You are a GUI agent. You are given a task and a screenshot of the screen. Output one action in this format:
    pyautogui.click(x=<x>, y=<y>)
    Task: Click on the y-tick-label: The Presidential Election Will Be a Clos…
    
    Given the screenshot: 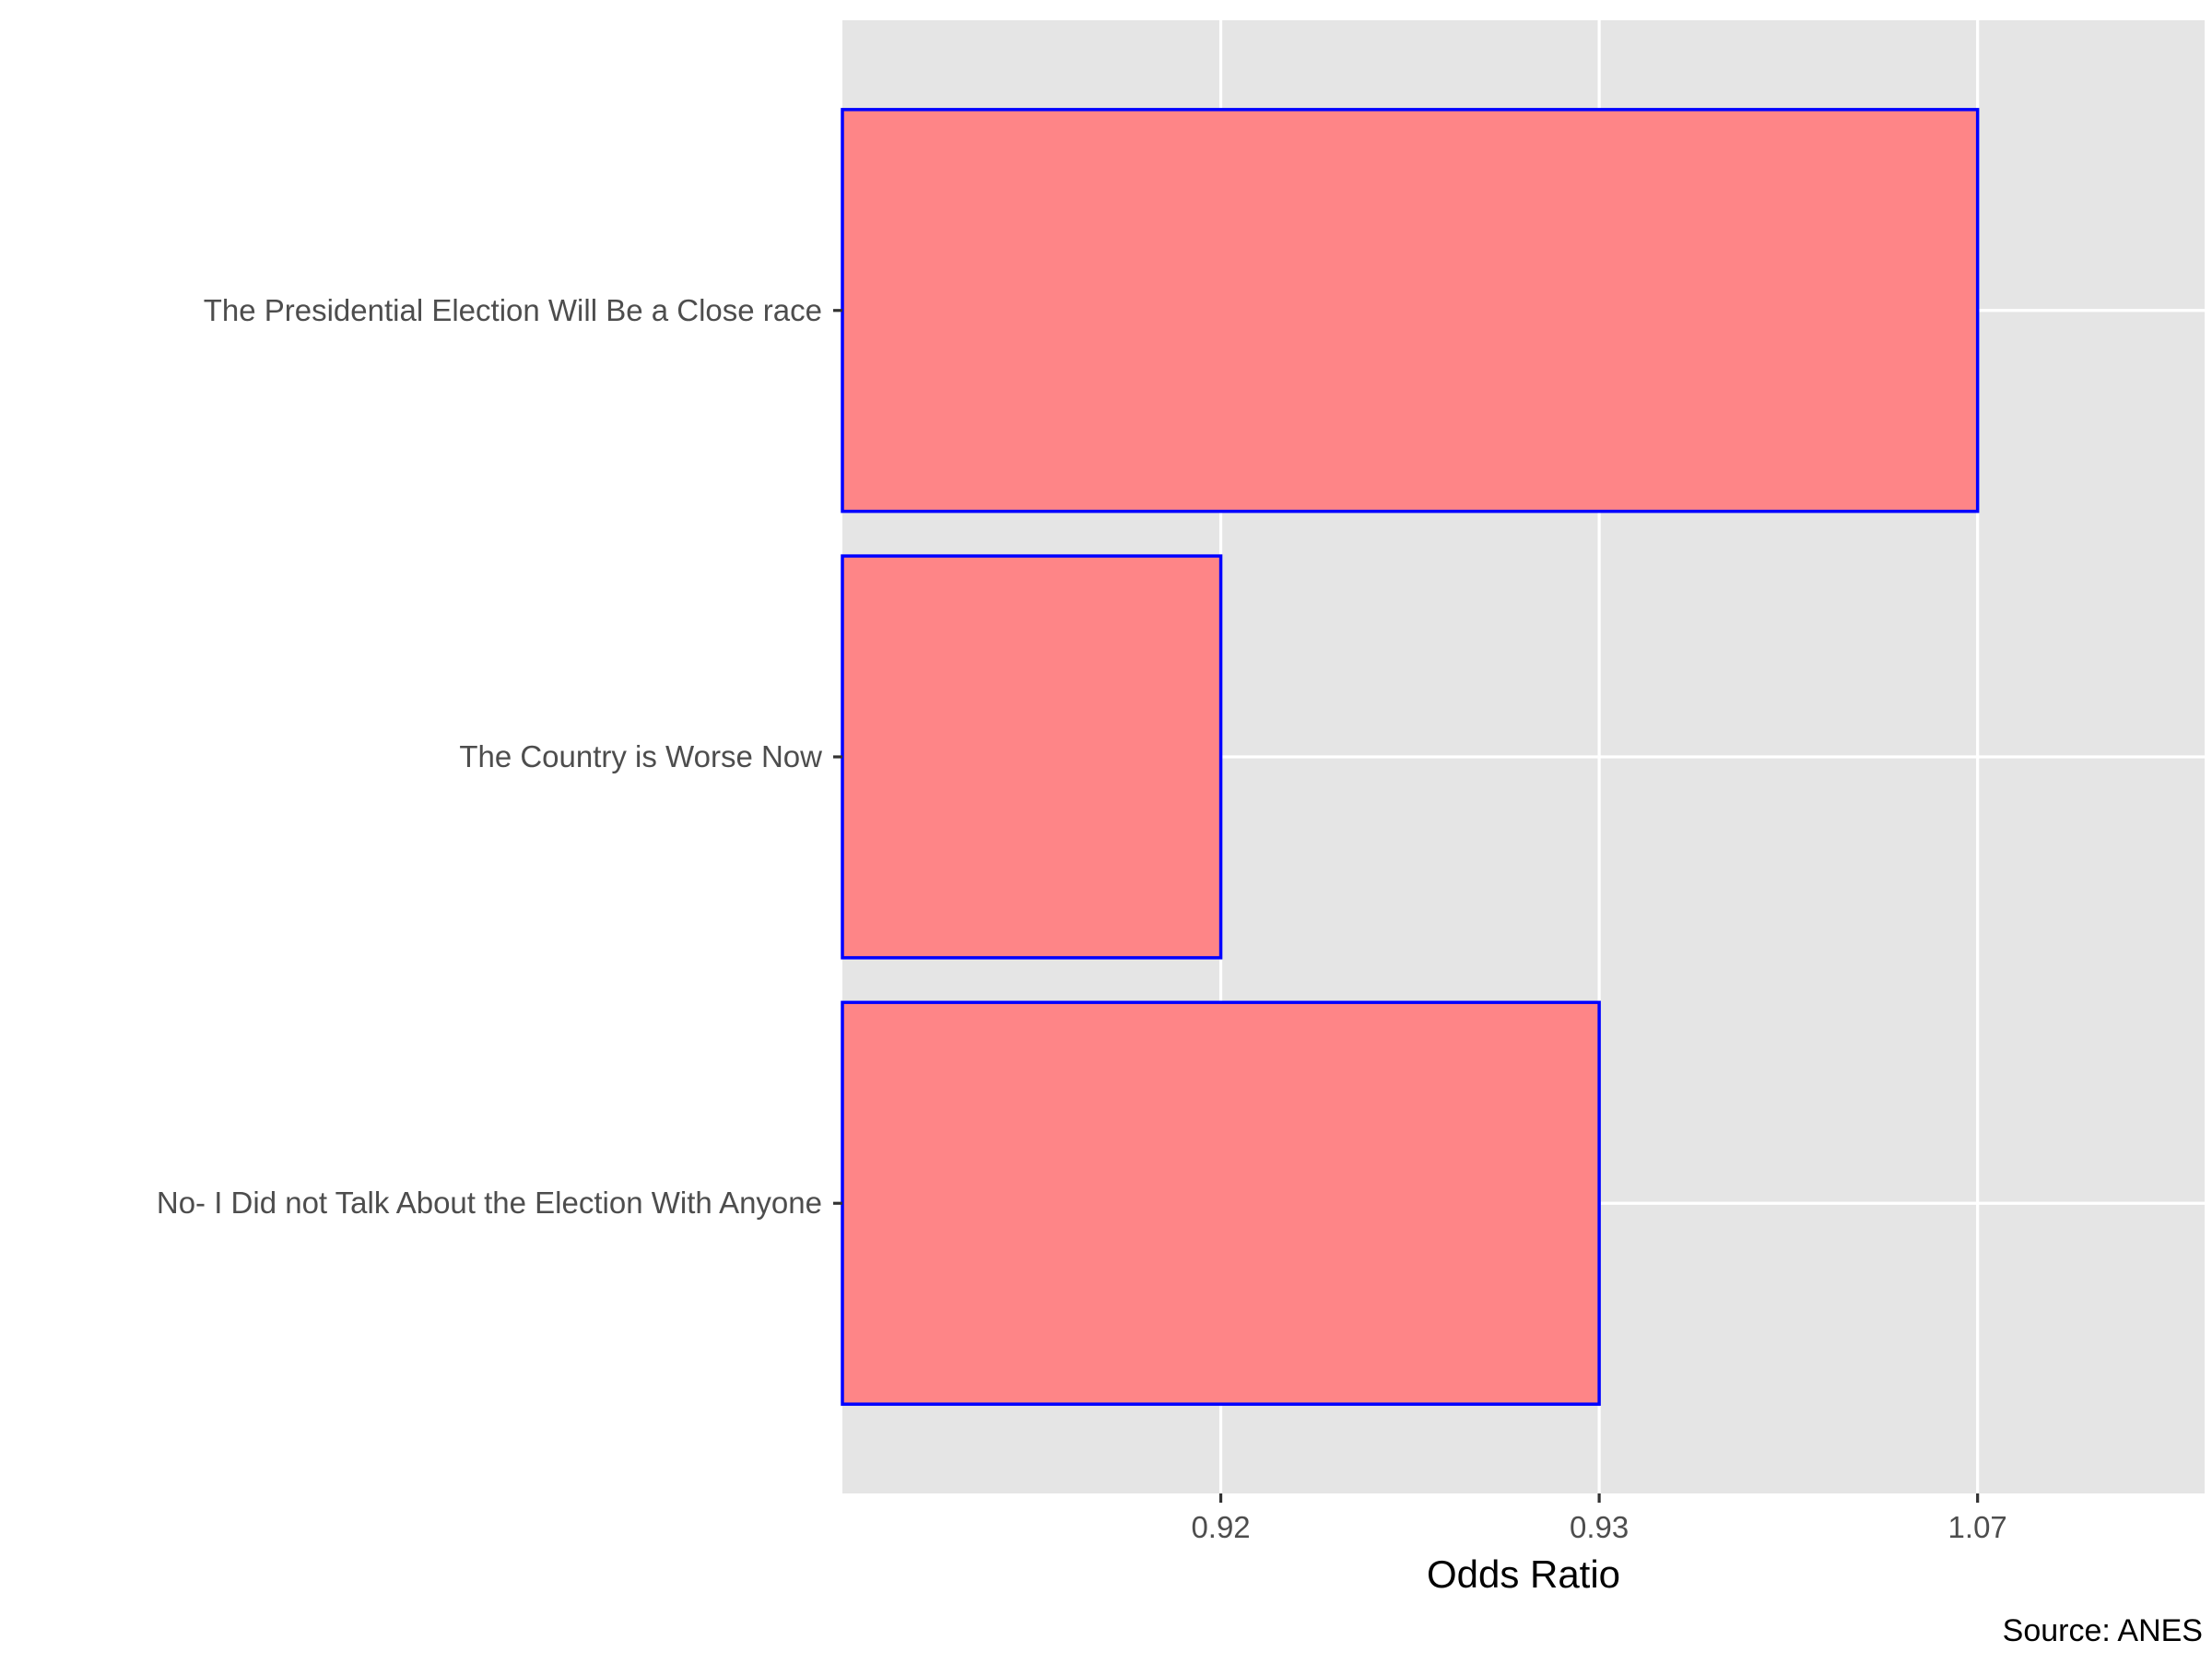 What is the action you would take?
    pyautogui.click(x=513, y=310)
    